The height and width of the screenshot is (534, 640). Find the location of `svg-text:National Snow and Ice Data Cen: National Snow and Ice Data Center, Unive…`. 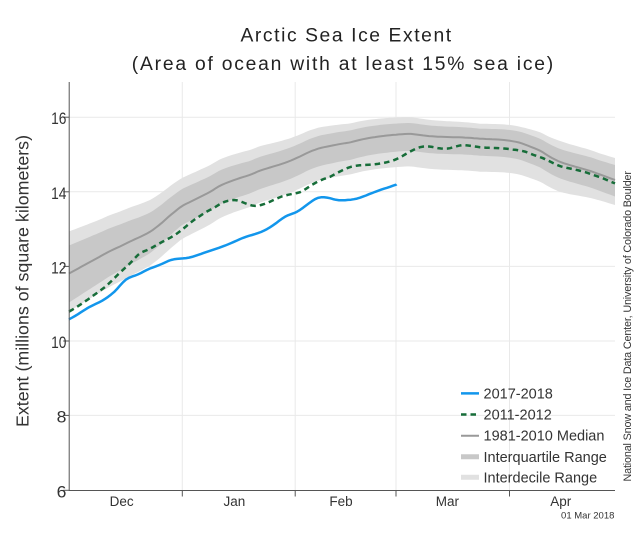

svg-text:National Snow and Ice Data Cen: National Snow and Ice Data Center, Unive… is located at coordinates (628, 326).